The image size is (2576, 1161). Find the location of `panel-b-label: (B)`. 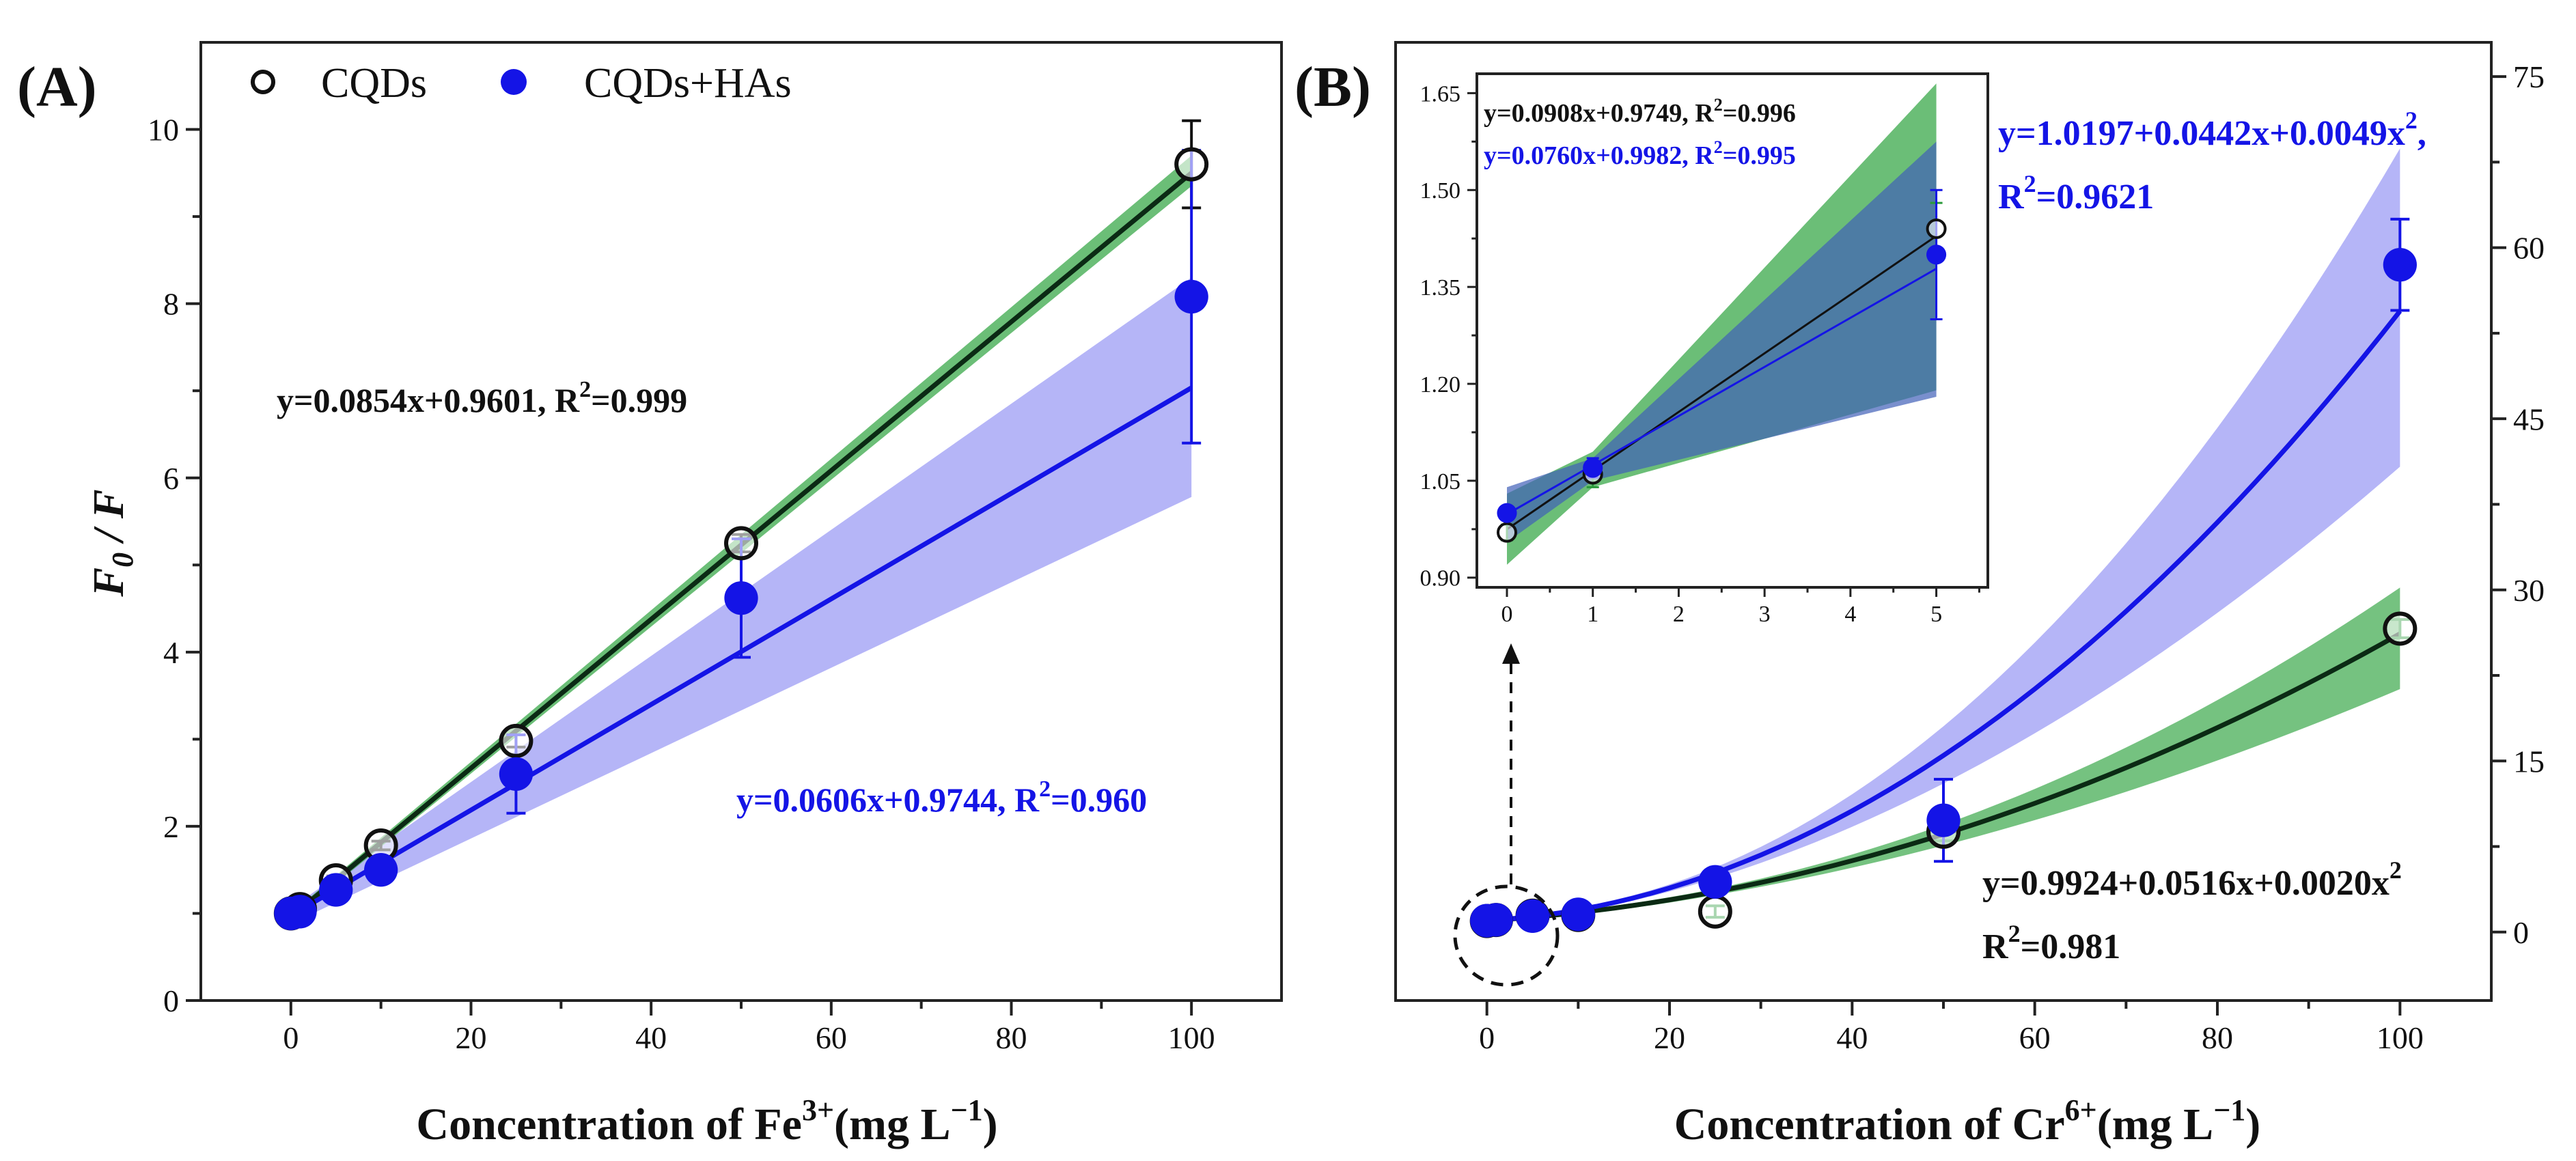

panel-b-label: (B) is located at coordinates (1333, 87).